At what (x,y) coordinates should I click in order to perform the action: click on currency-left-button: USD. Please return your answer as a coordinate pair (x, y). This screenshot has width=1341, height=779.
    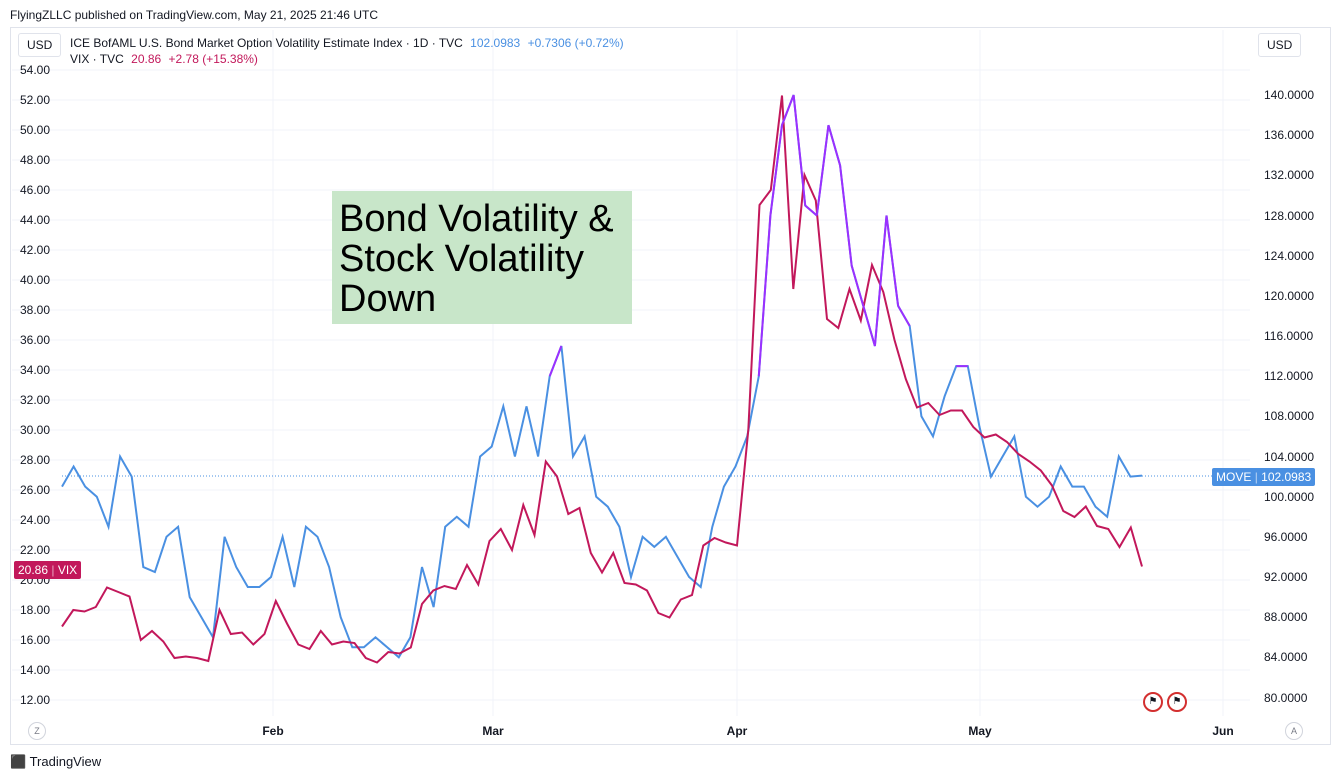
    Looking at the image, I should click on (40, 45).